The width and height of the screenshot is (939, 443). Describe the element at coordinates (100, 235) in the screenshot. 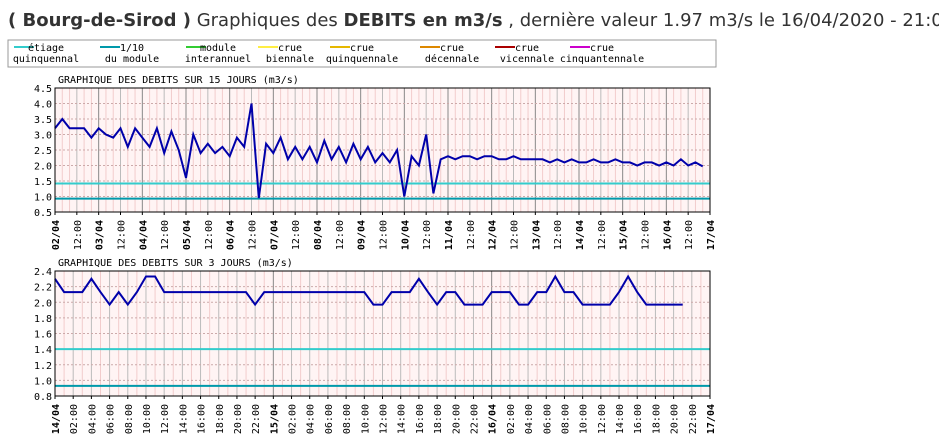

I see `x-tick-label: 03/04` at that location.